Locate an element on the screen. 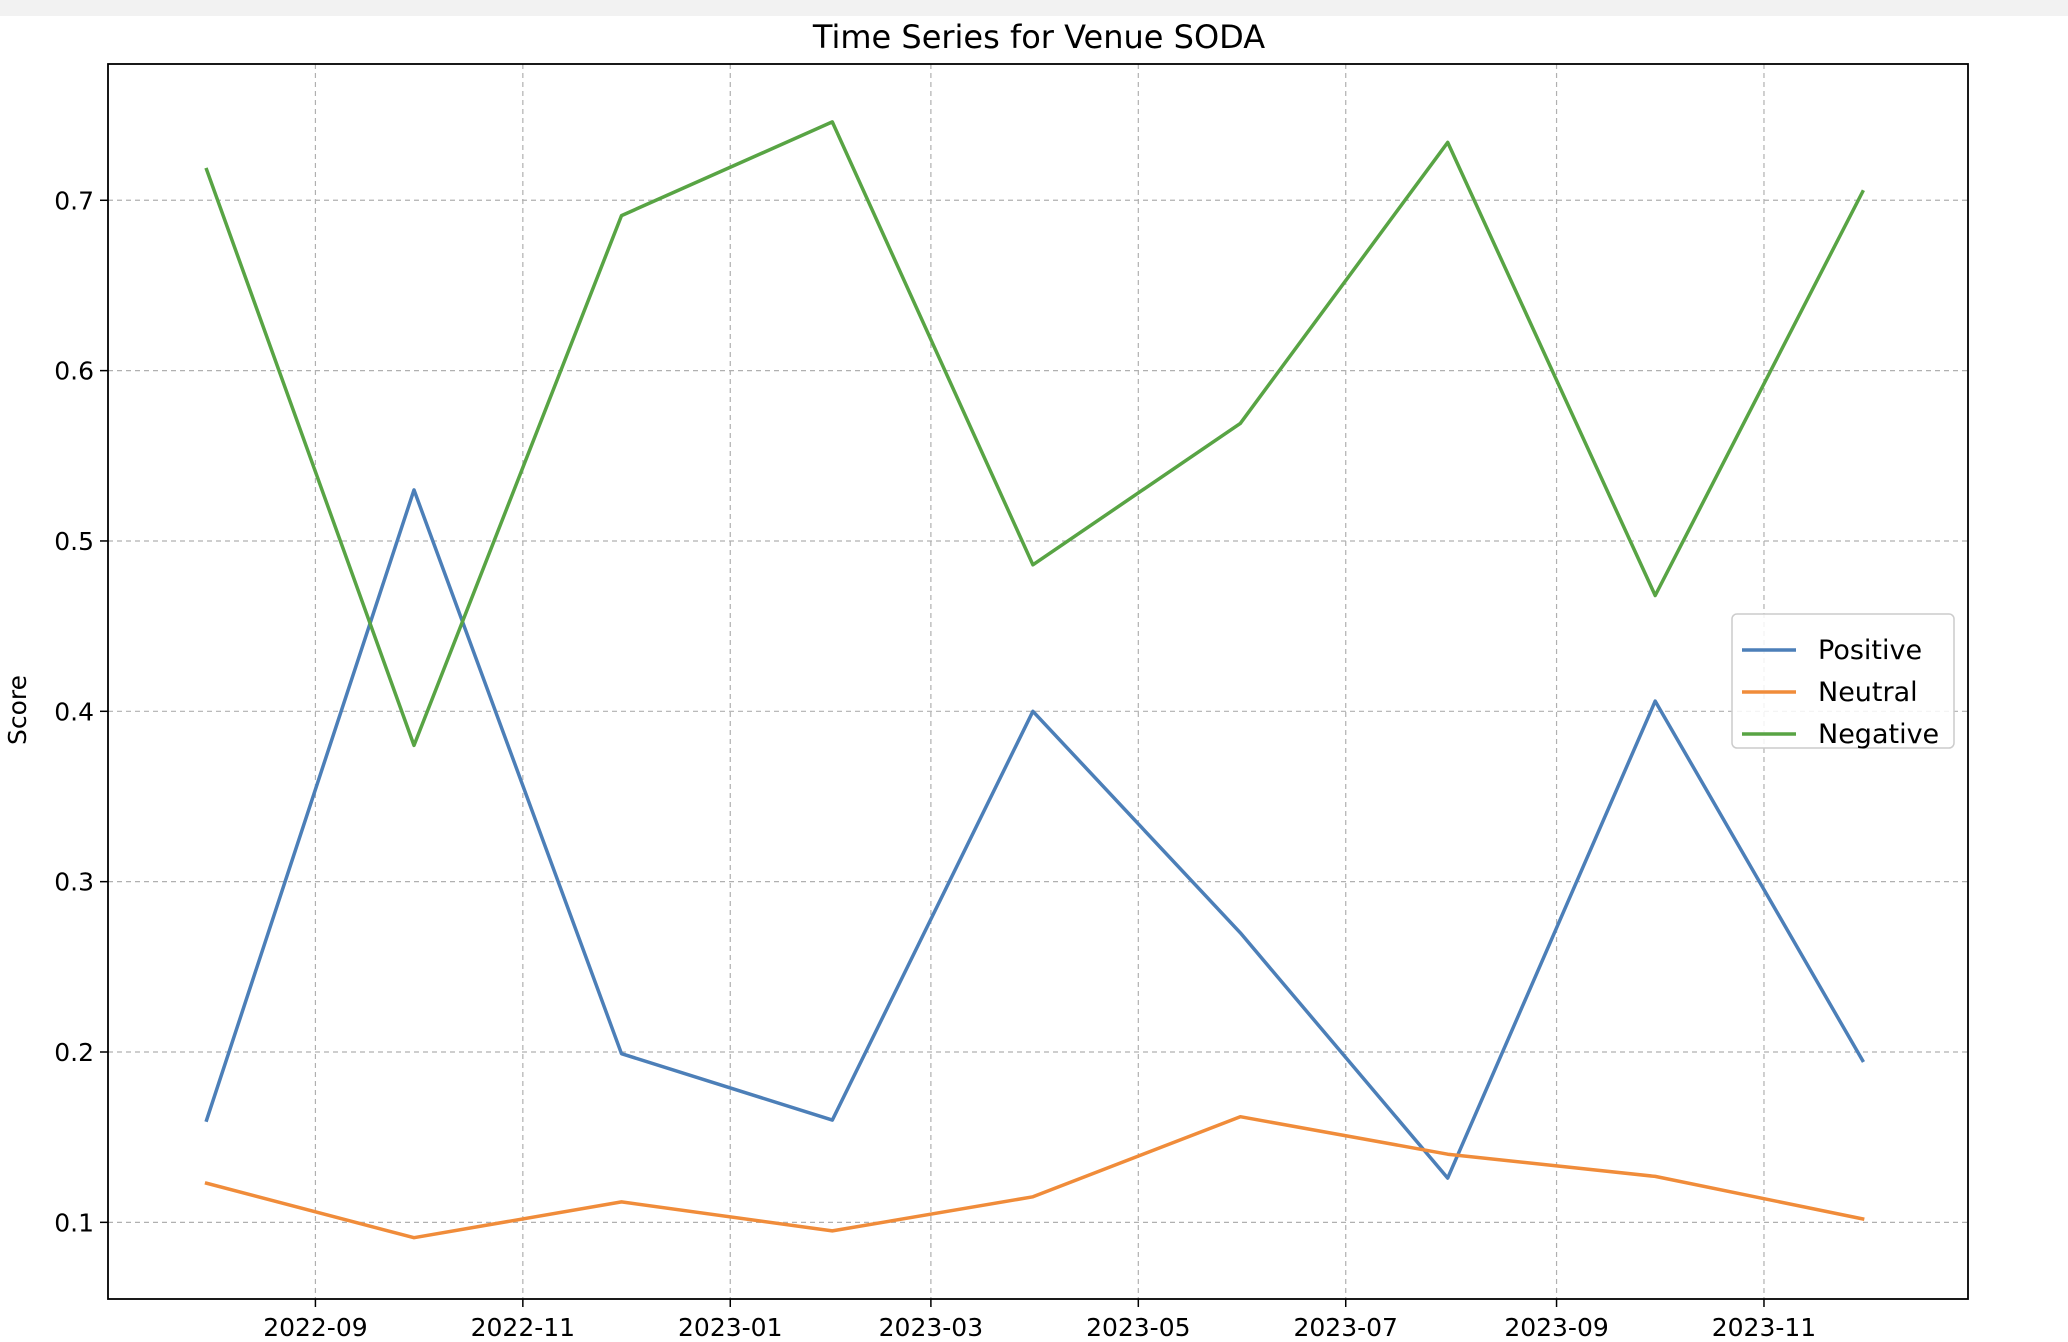 This screenshot has height=1342, width=2068. legend-box is located at coordinates (1843, 681).